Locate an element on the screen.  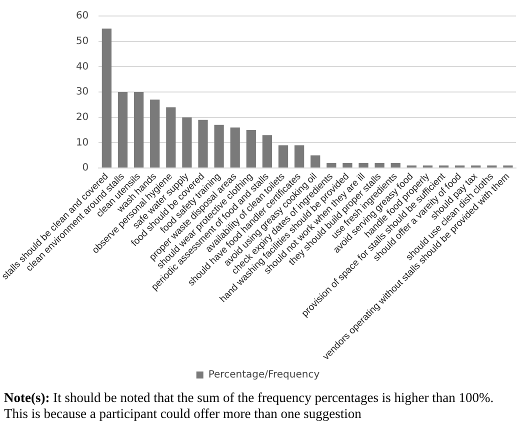
legend-label: Percentage/Frequency is located at coordinates (264, 375).